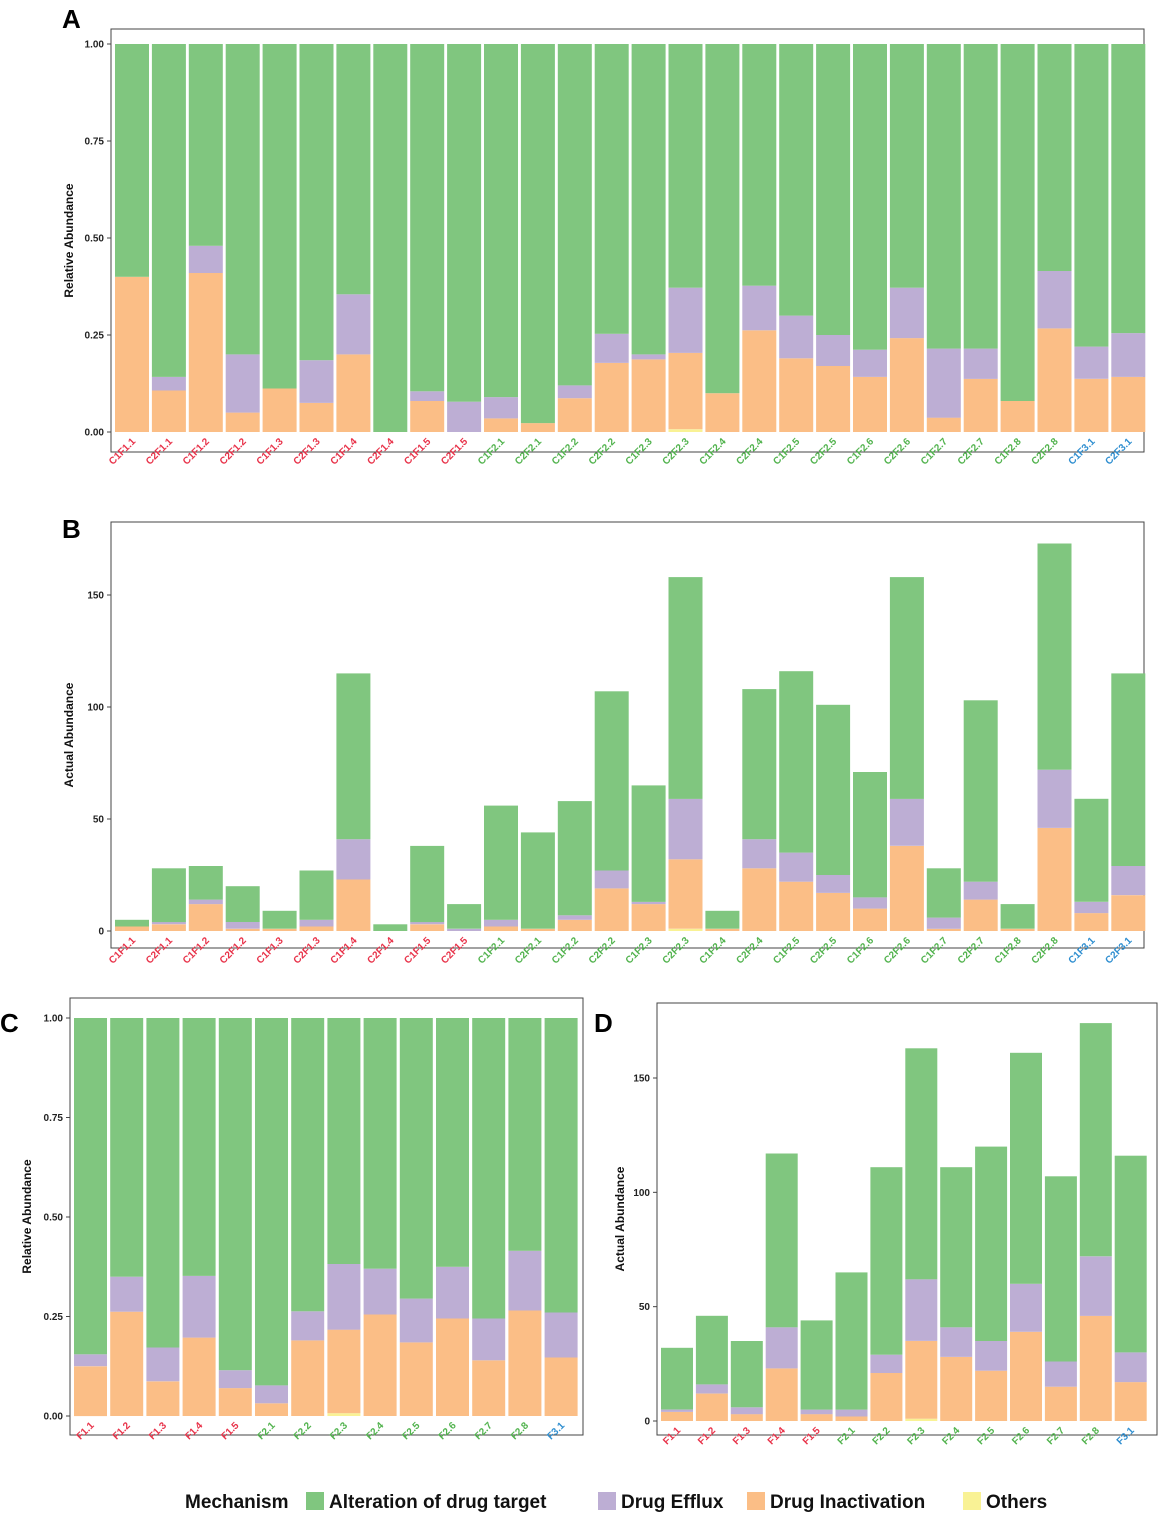  Describe the element at coordinates (235, 1194) in the screenshot. I see `bar-alteration-F1.5` at that location.